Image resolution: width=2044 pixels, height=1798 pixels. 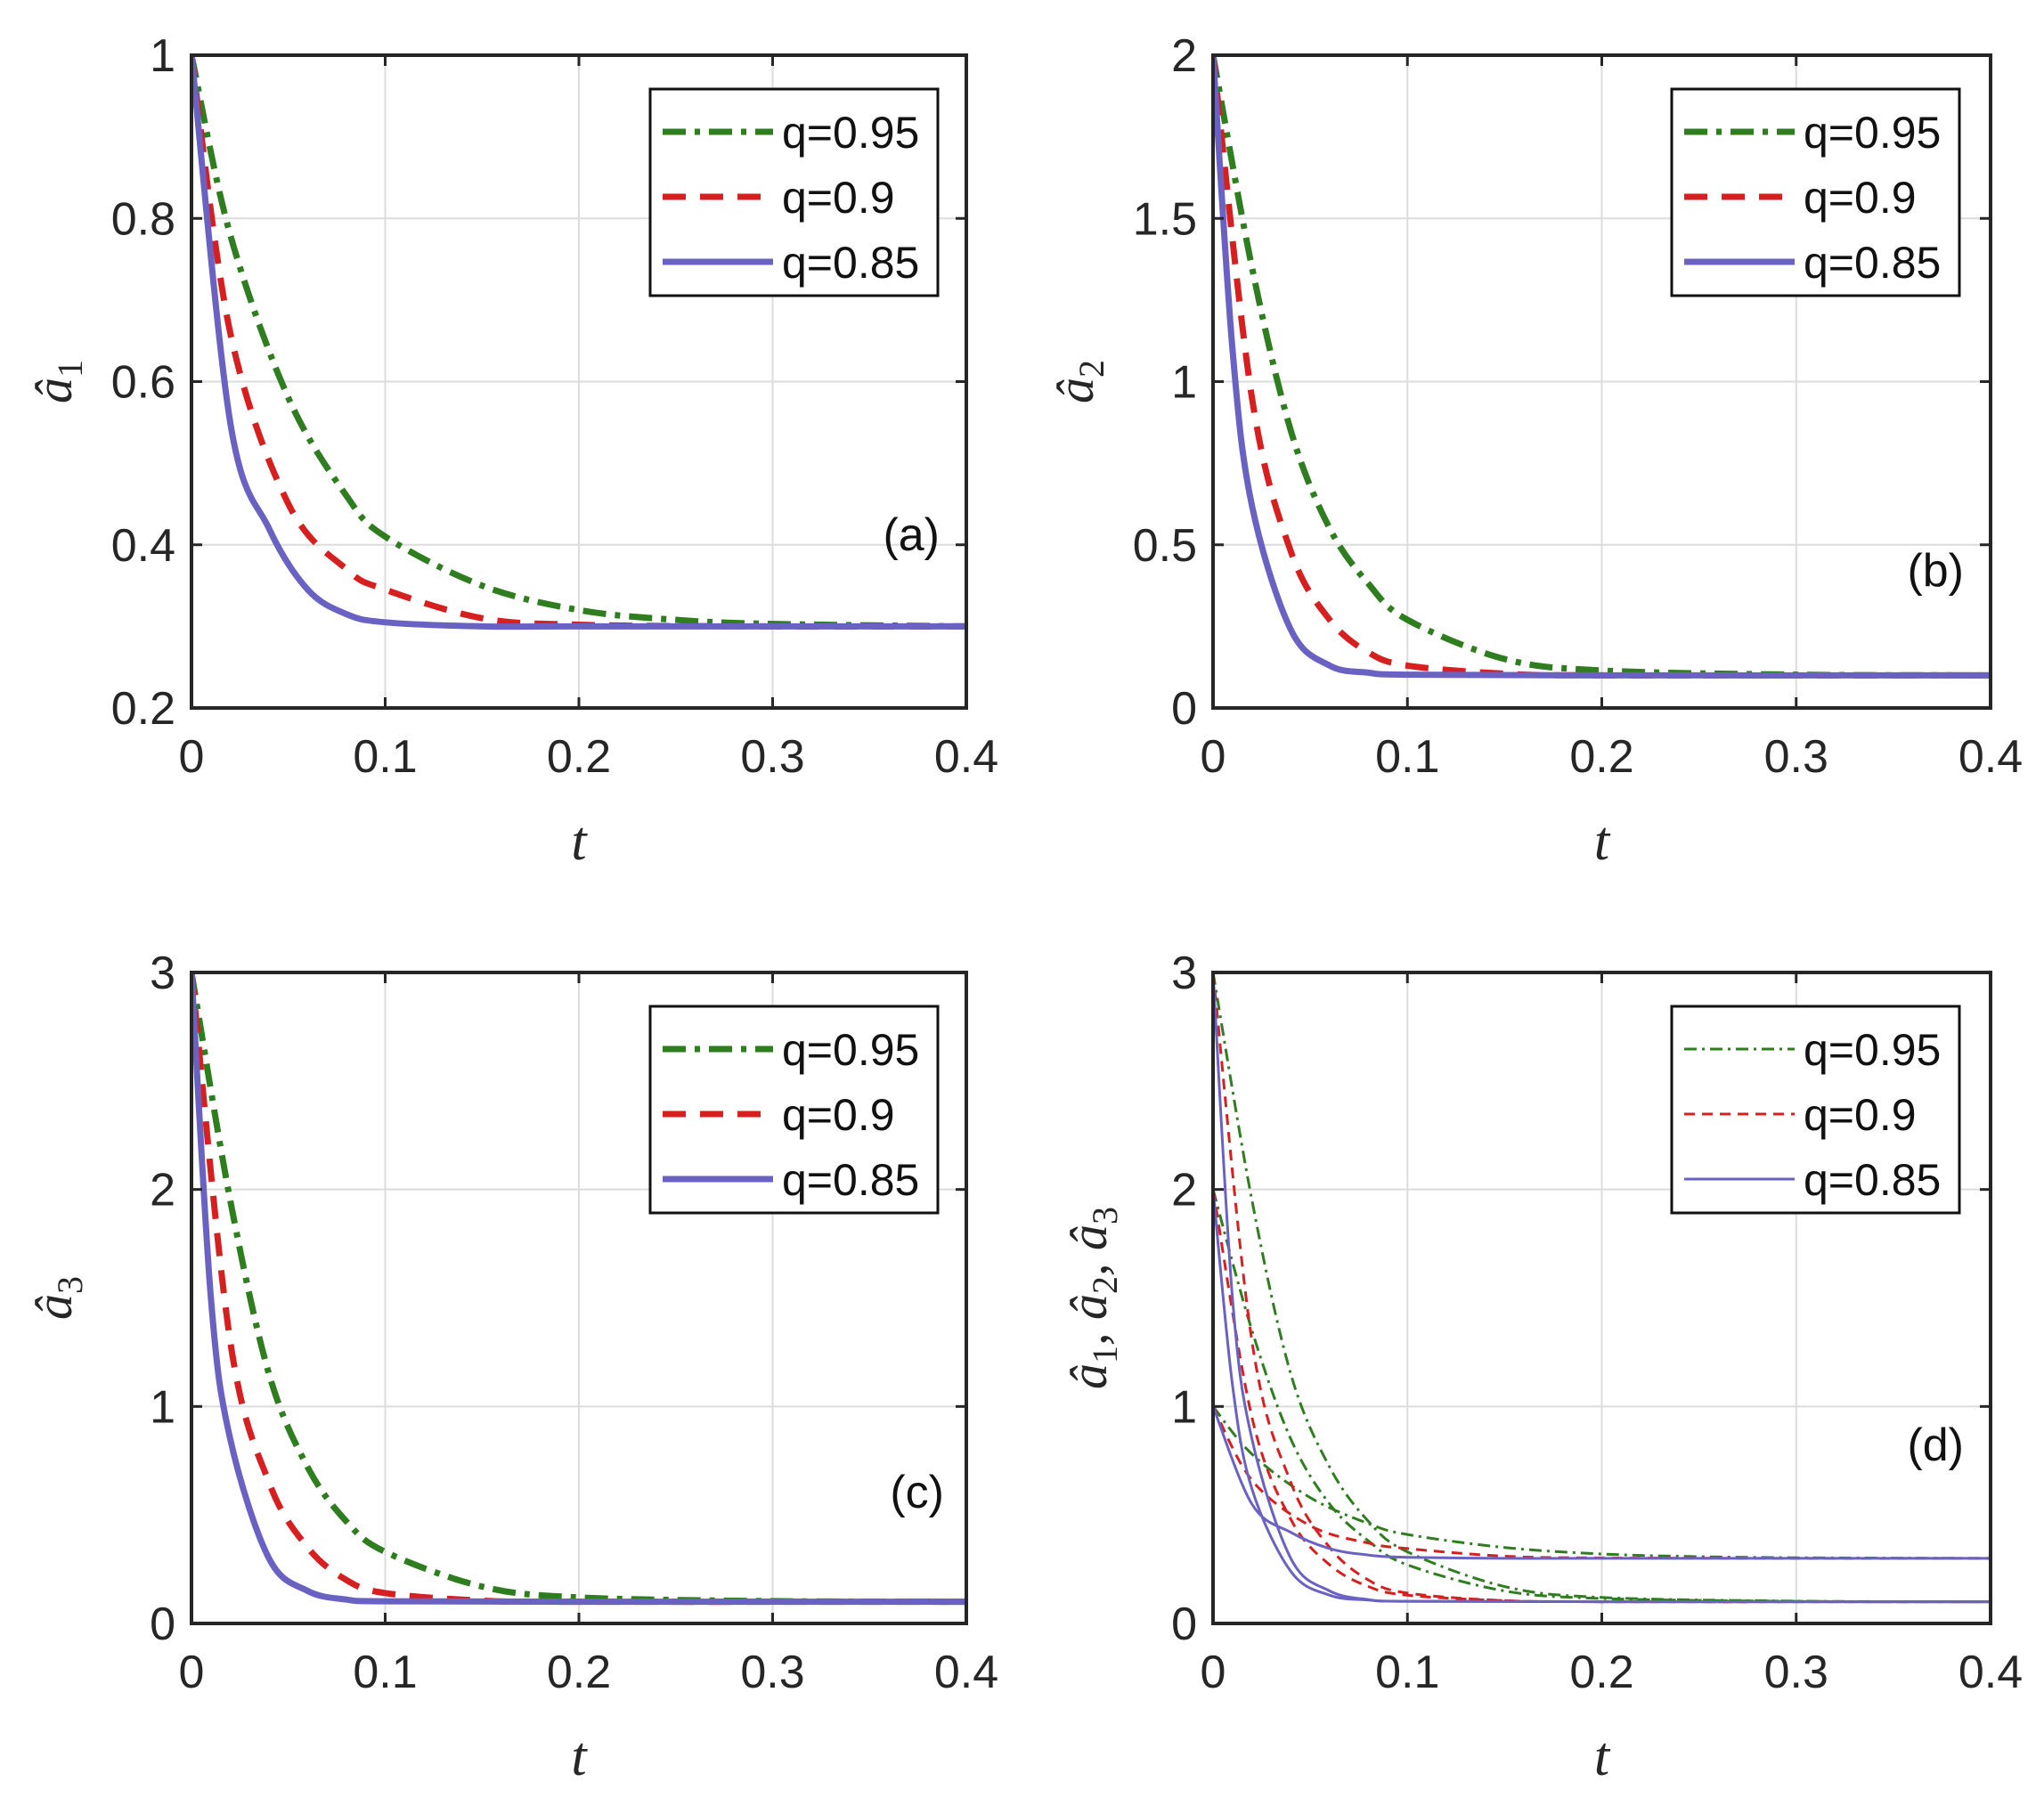 What do you see at coordinates (143, 709) in the screenshot?
I see `y-tick-label: 0.2` at bounding box center [143, 709].